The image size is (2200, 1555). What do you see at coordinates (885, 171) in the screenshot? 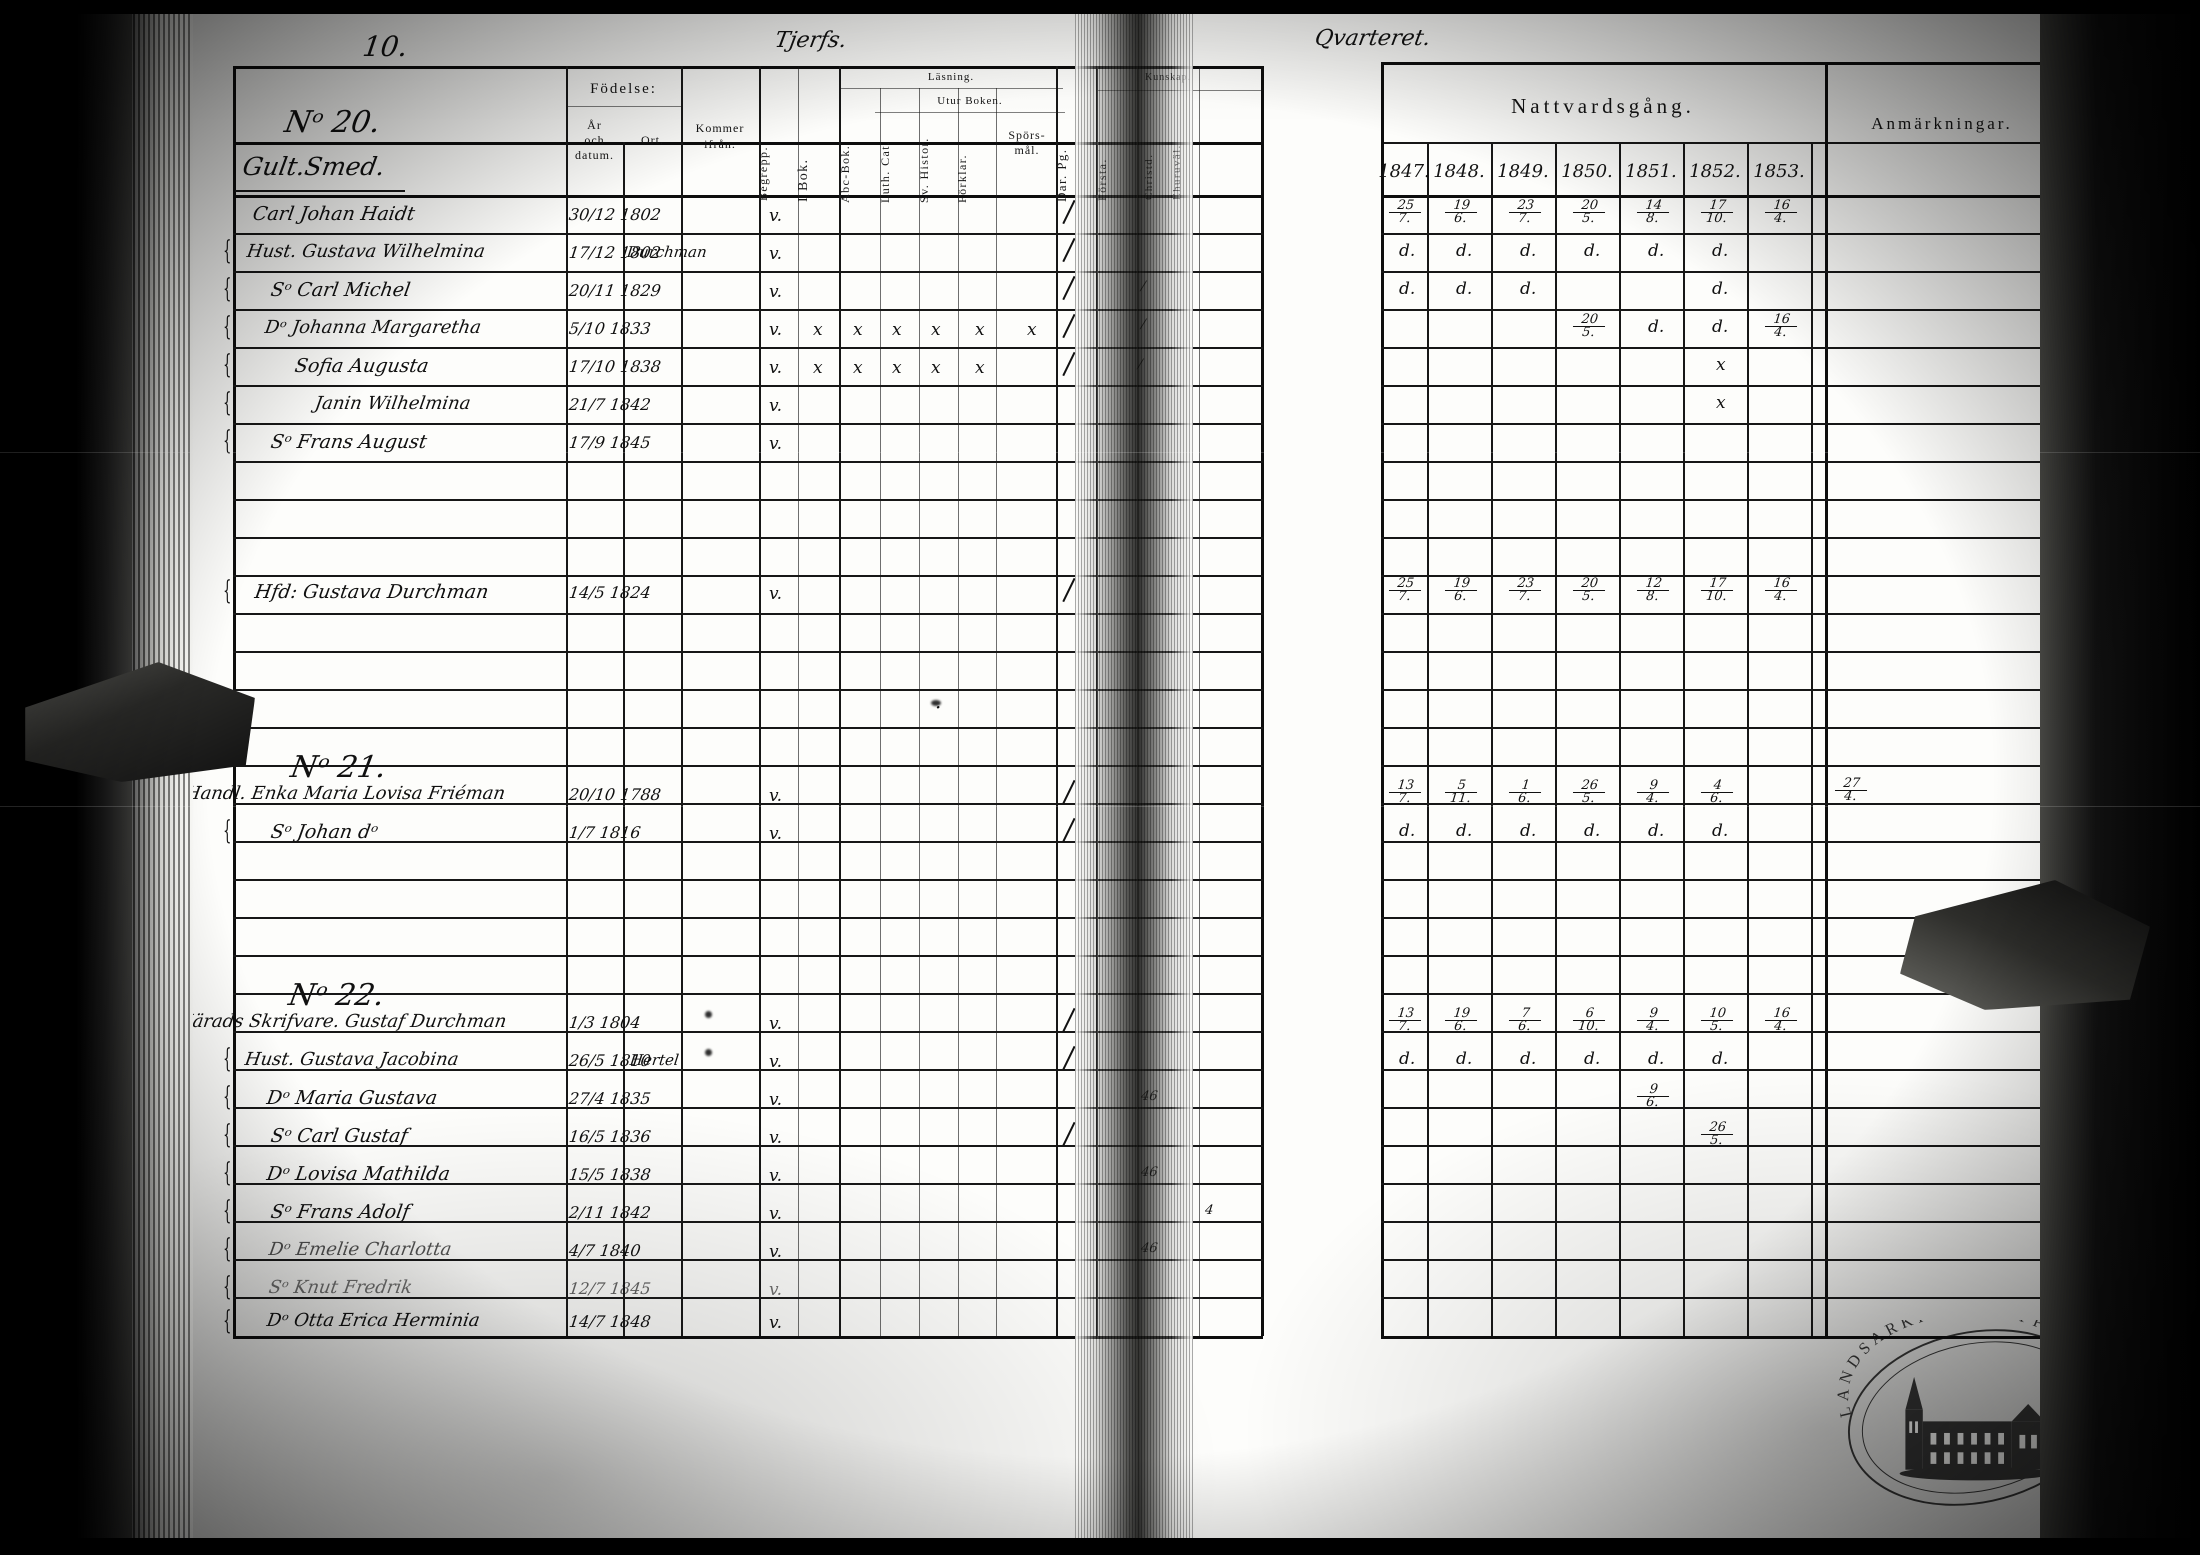
I see `header-luth-cat: Luth. Cat.` at bounding box center [885, 171].